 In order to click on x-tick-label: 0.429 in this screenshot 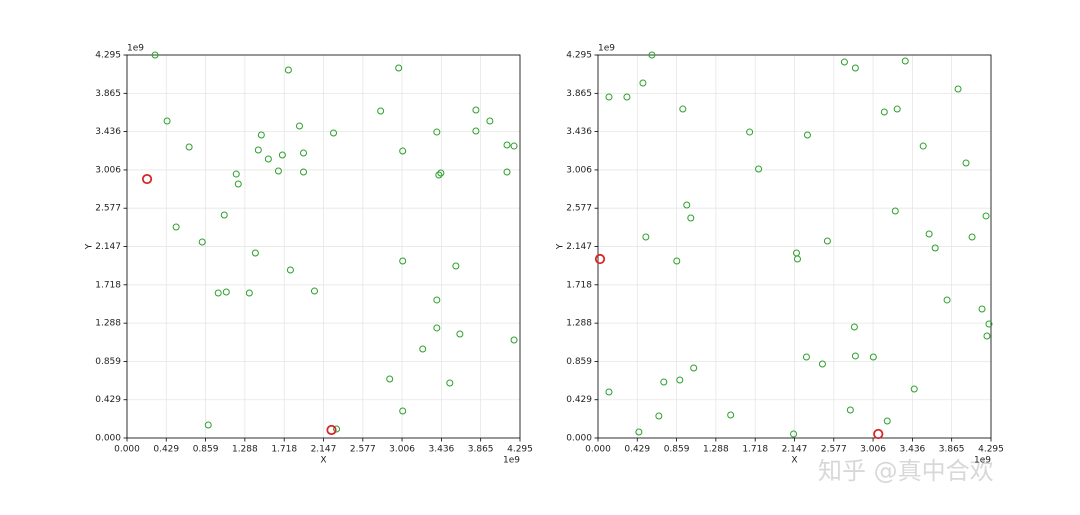, I will do `click(637, 450)`.